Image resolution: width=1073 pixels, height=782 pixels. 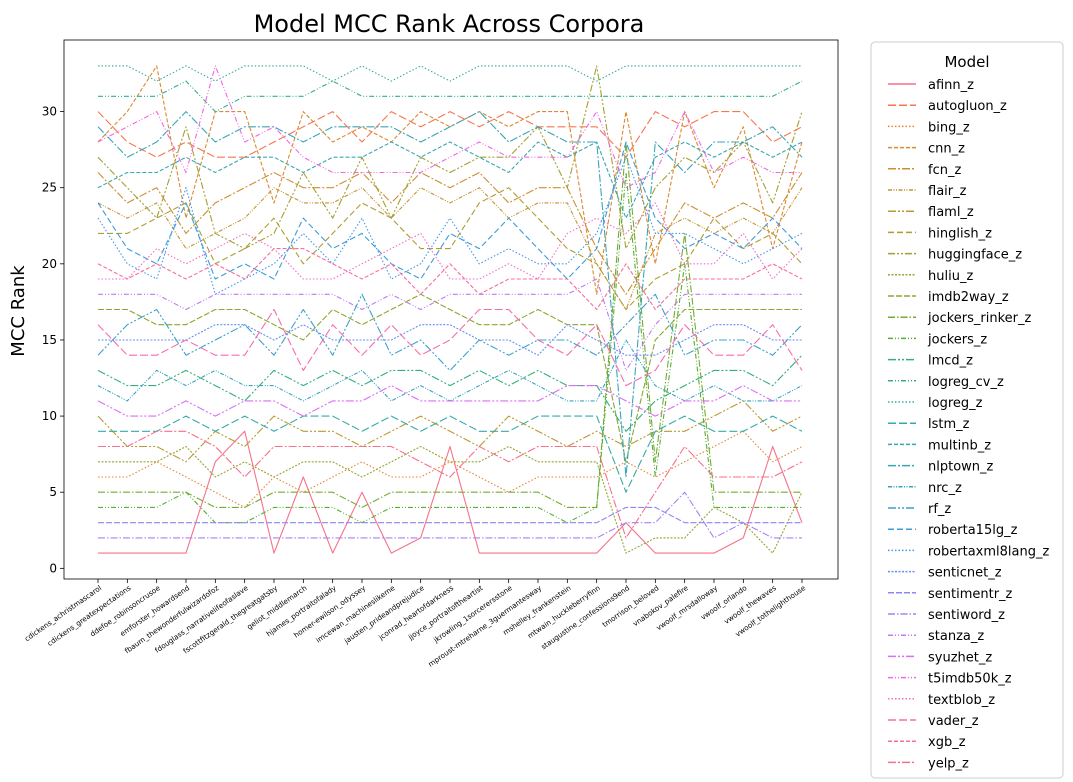 What do you see at coordinates (947, 191) in the screenshot?
I see `legend-label: flair_z` at bounding box center [947, 191].